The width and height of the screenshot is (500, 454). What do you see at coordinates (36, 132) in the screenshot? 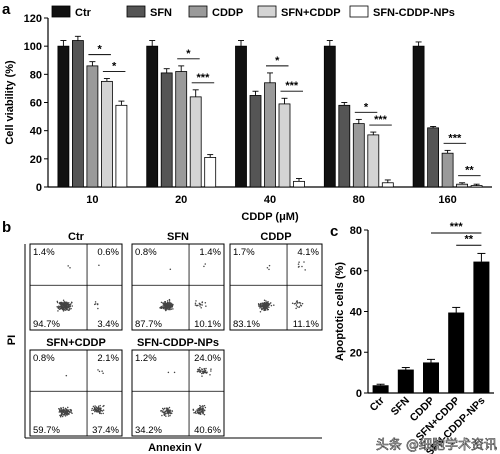
I see `y-tick-label-2: 40` at bounding box center [36, 132].